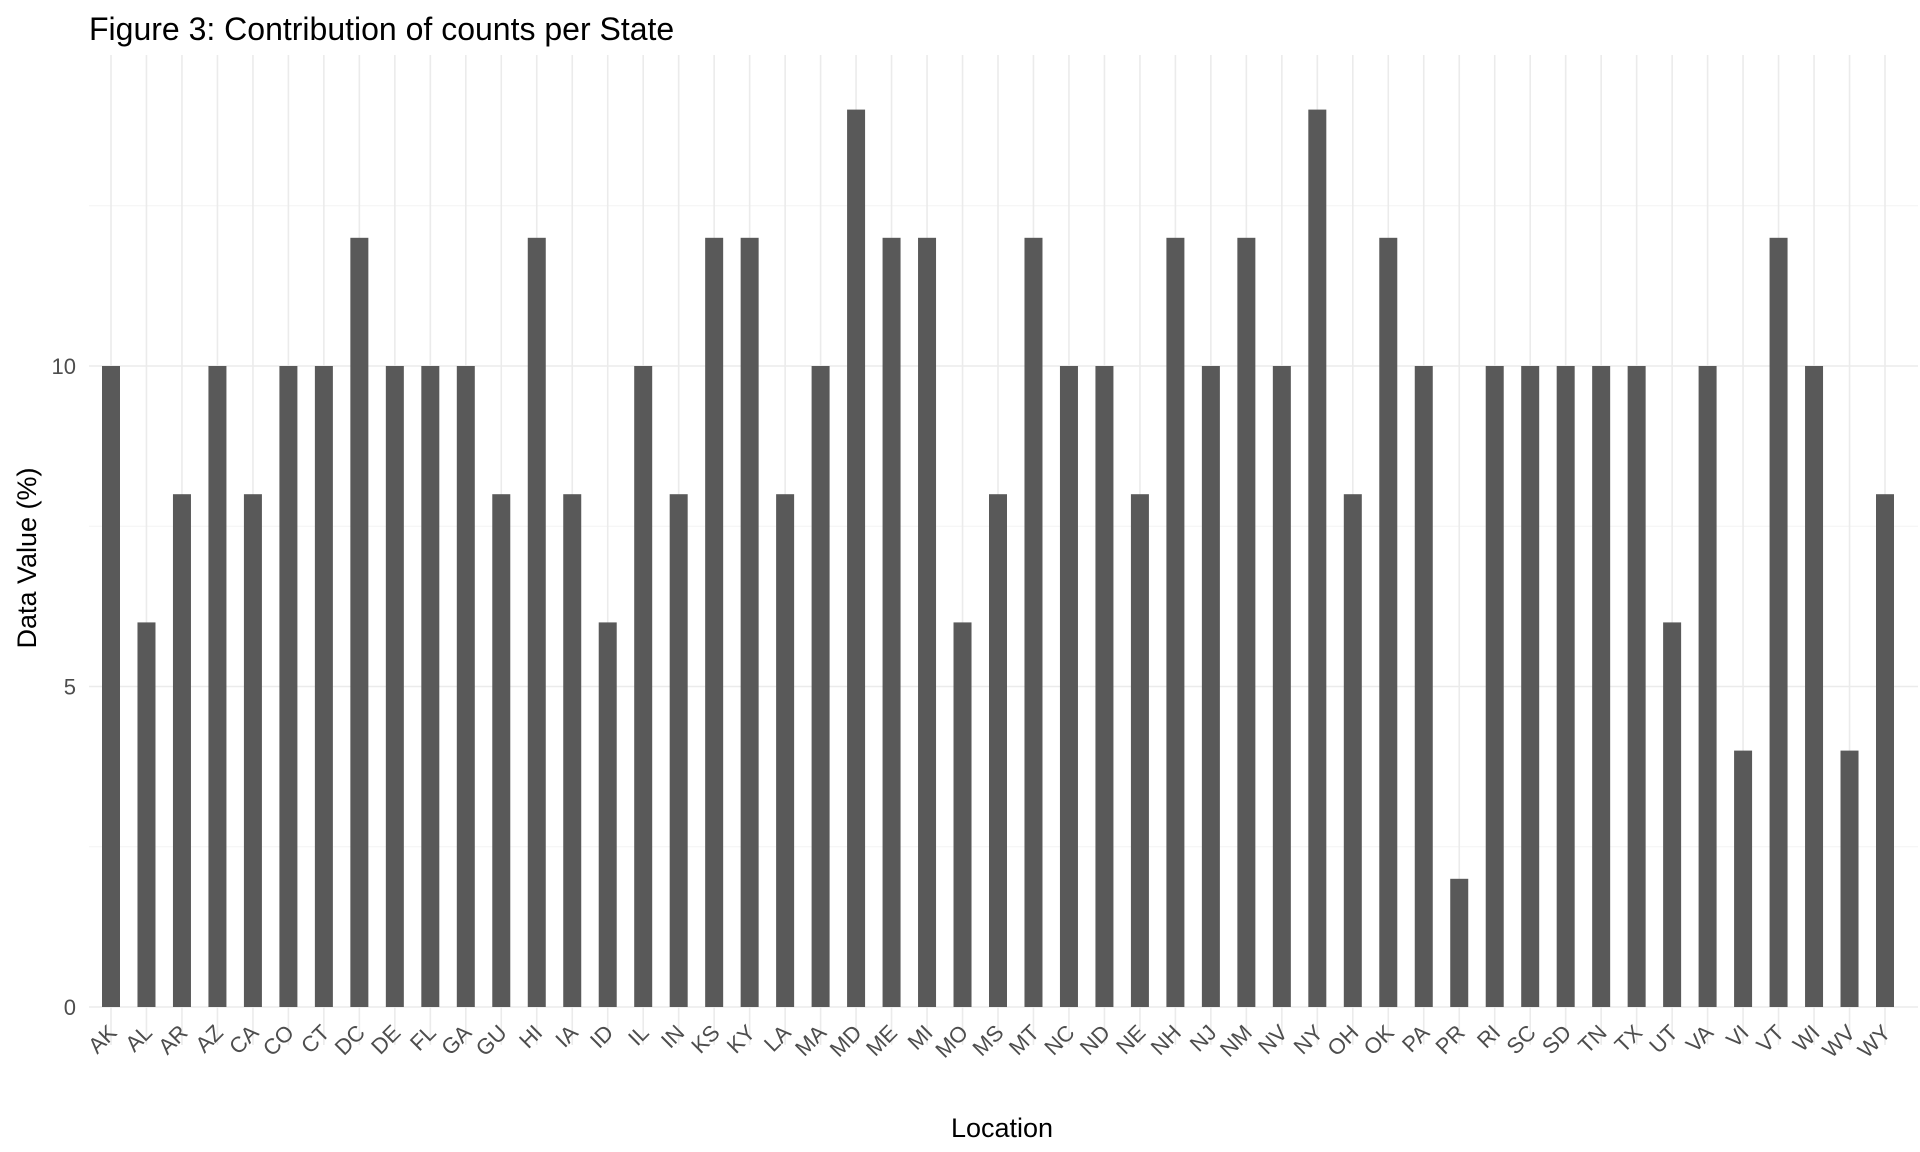  Describe the element at coordinates (315, 1039) in the screenshot. I see `x-tick-label: CT` at that location.